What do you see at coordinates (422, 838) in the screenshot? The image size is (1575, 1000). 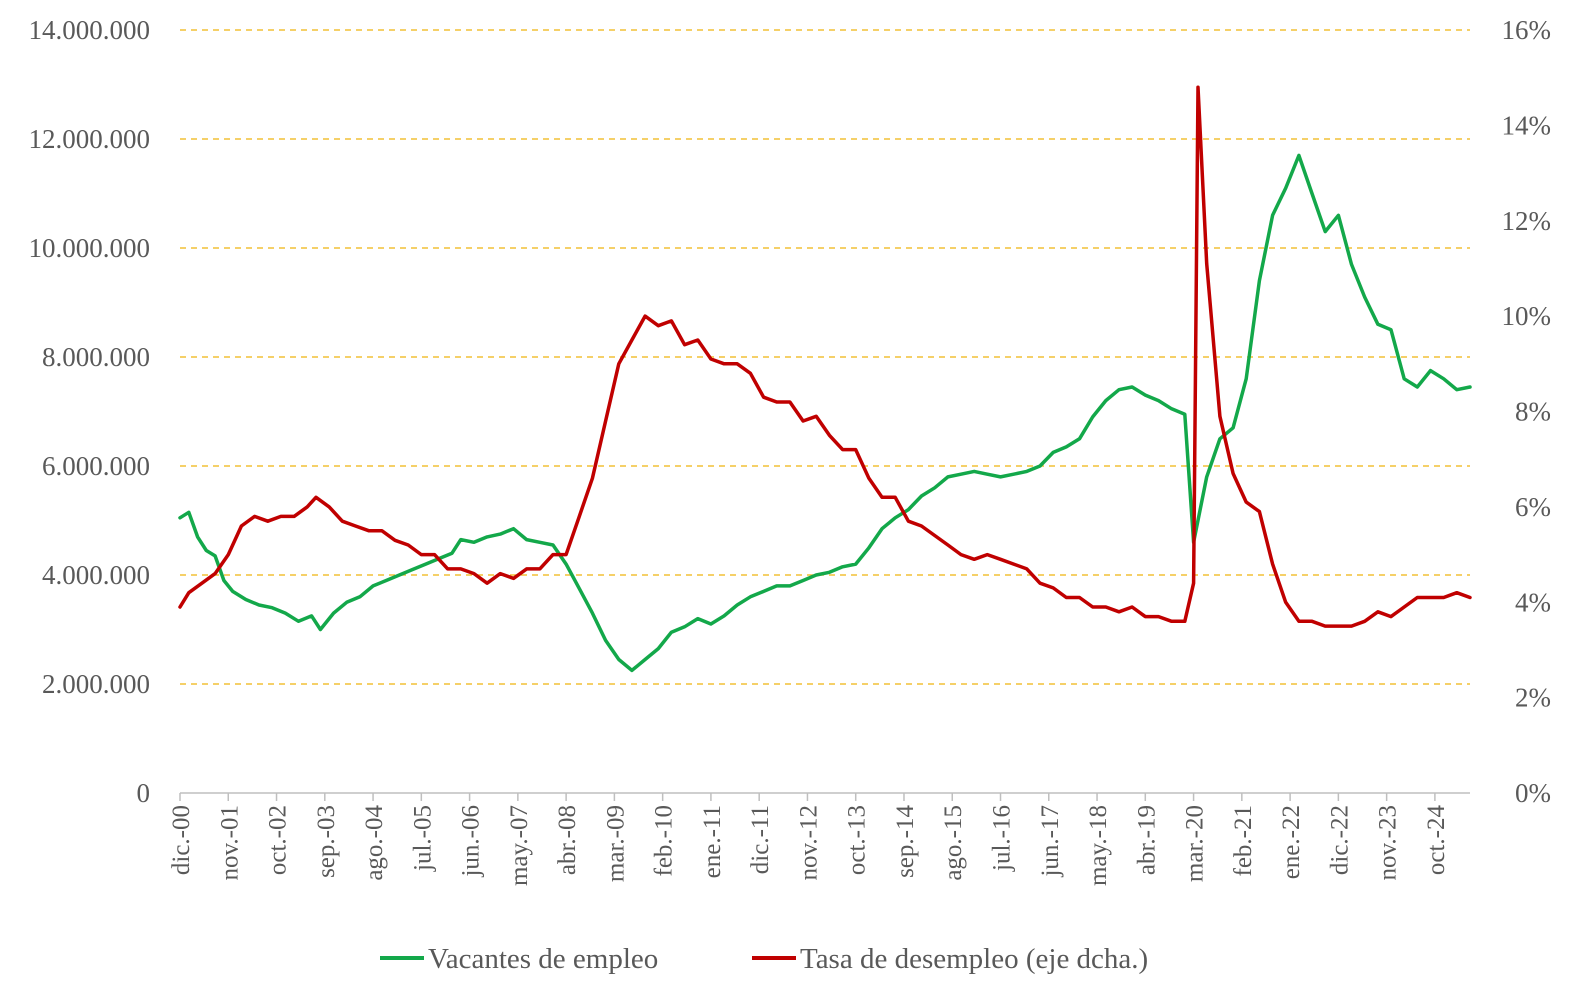 I see `x-tick-label: jul.-05` at bounding box center [422, 838].